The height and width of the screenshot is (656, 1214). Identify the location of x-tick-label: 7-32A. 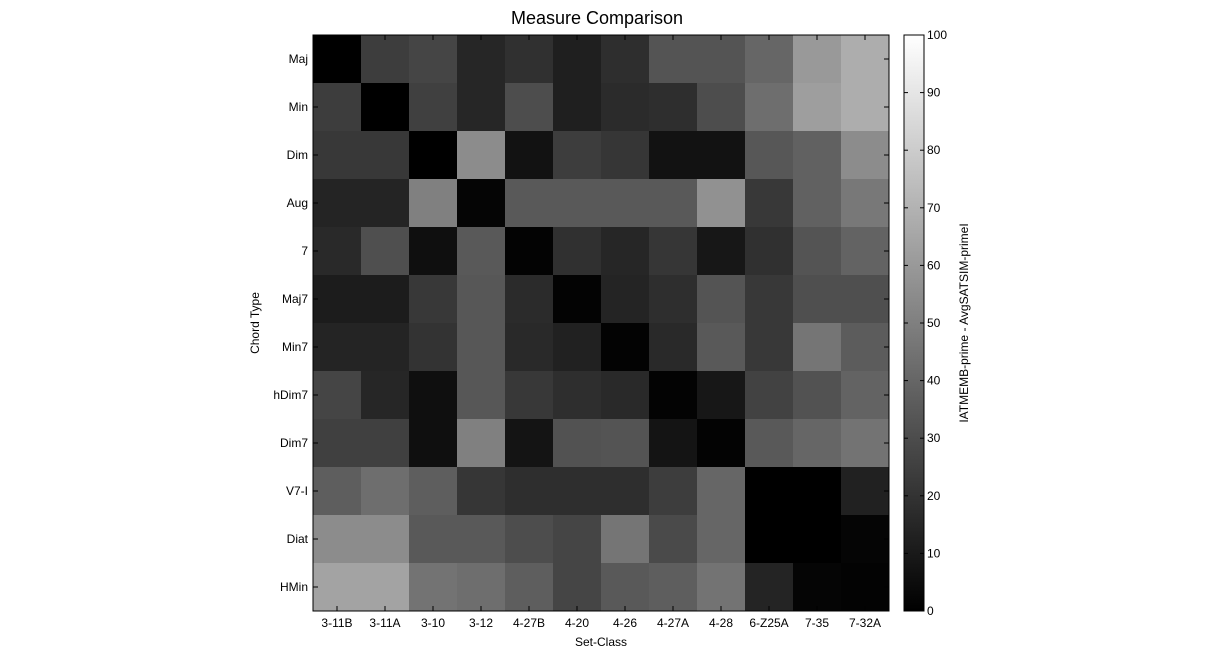
(865, 623).